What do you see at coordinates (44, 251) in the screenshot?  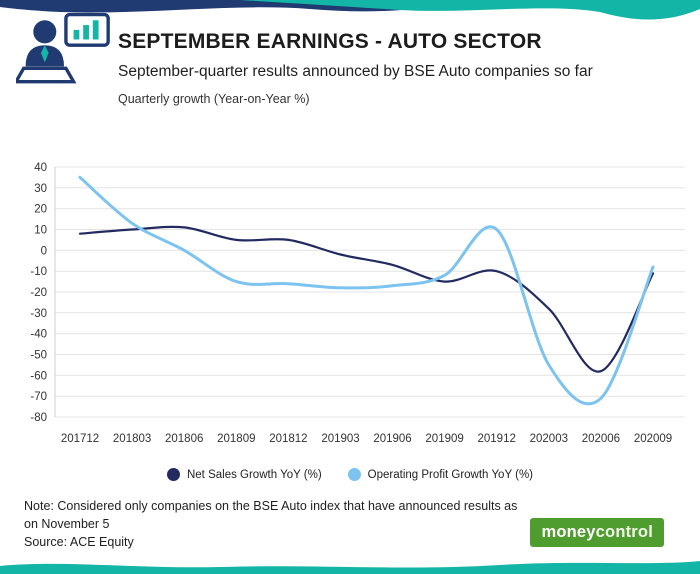 I see `y-tick-label: 0` at bounding box center [44, 251].